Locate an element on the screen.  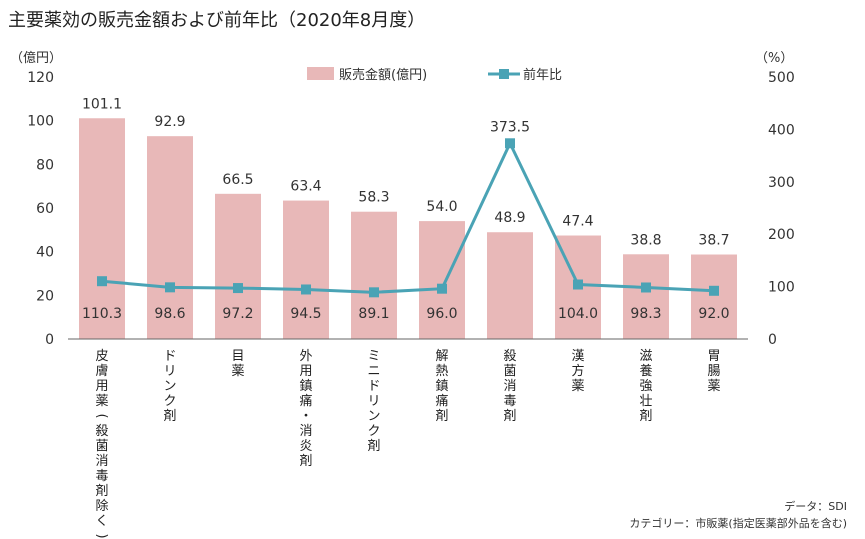
category-label-char: 目 is located at coordinates (237, 356).